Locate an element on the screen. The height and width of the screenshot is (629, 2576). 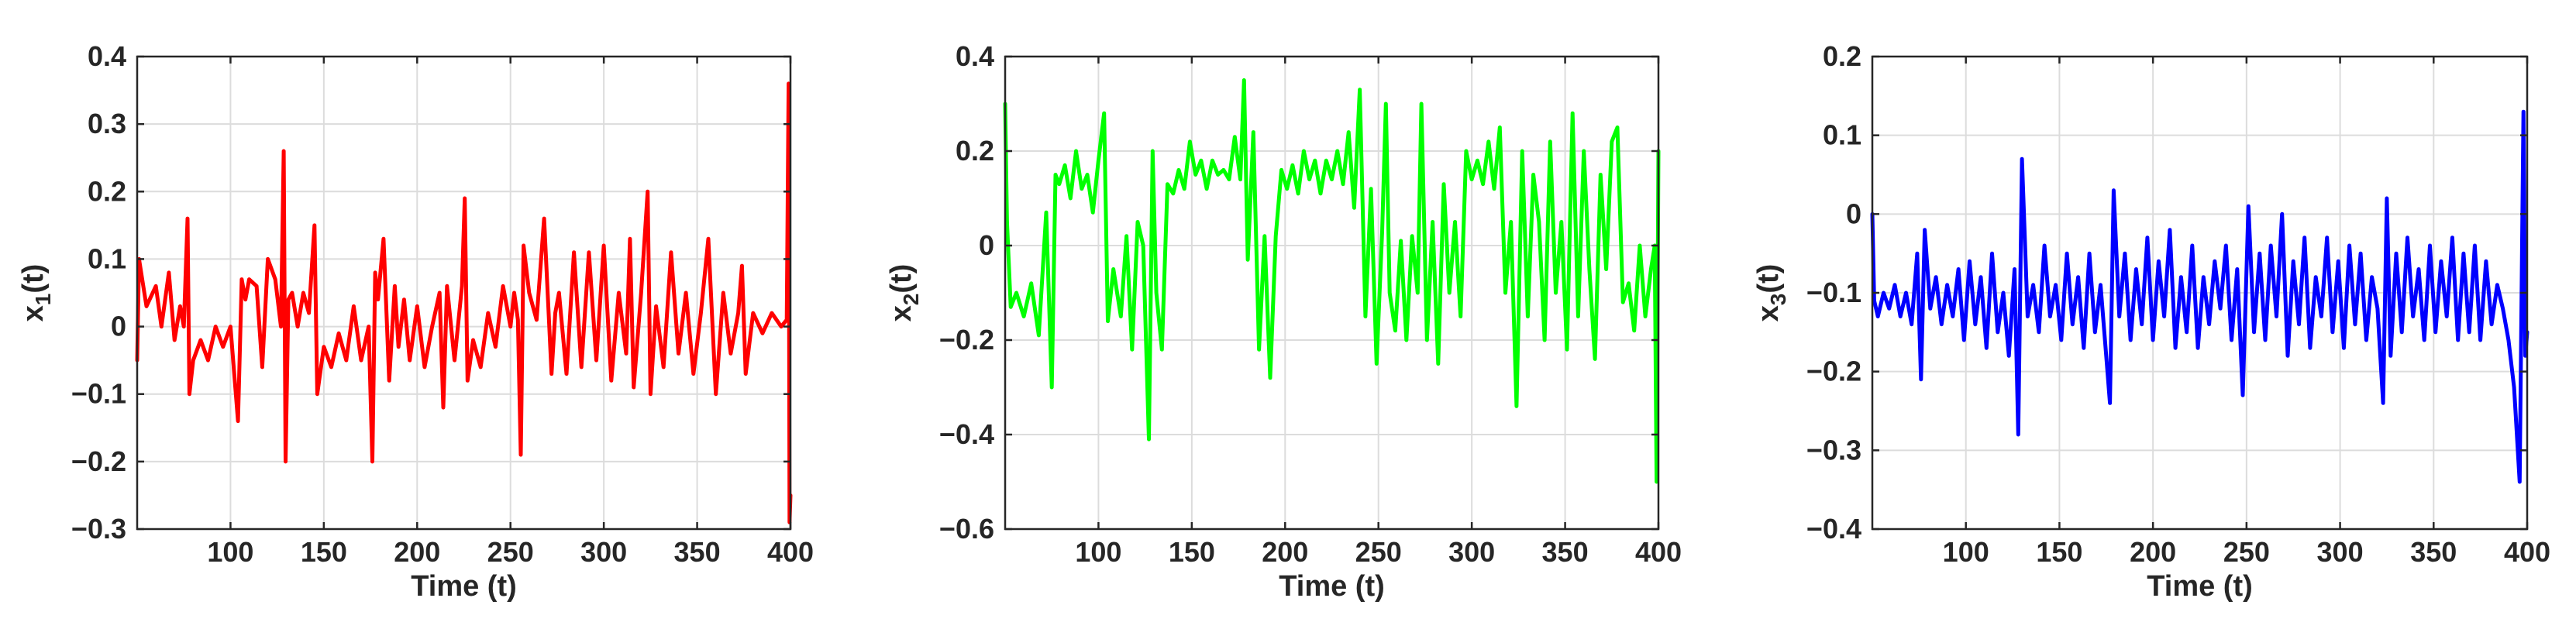
y-axis-label-subscript: 1 is located at coordinates (43, 300).